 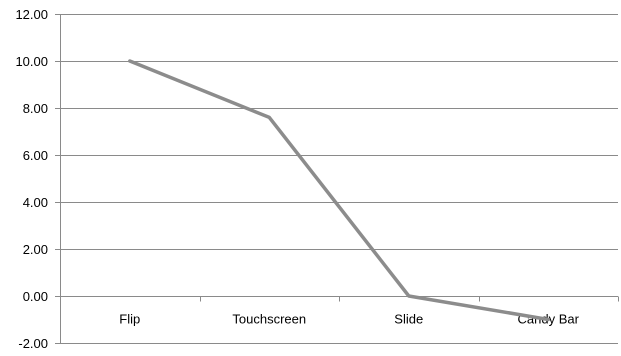 What do you see at coordinates (408, 319) in the screenshot?
I see `x-tick-label: Slide` at bounding box center [408, 319].